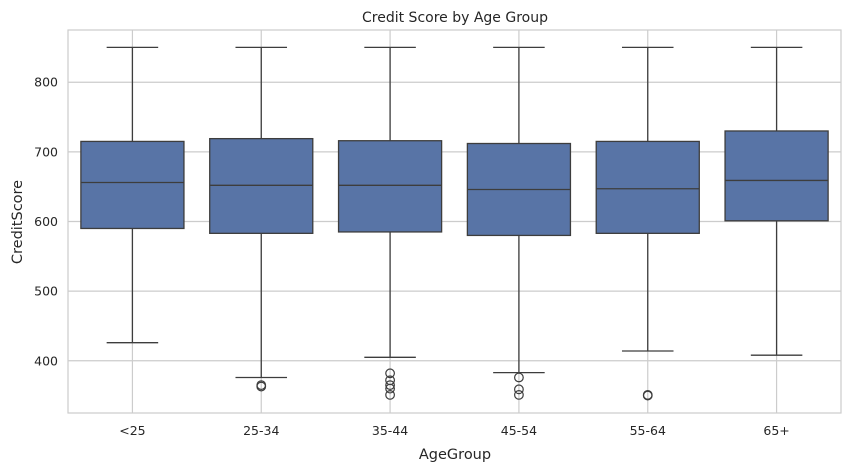 The height and width of the screenshot is (473, 854). I want to click on y-tick-label: 500, so click(46, 291).